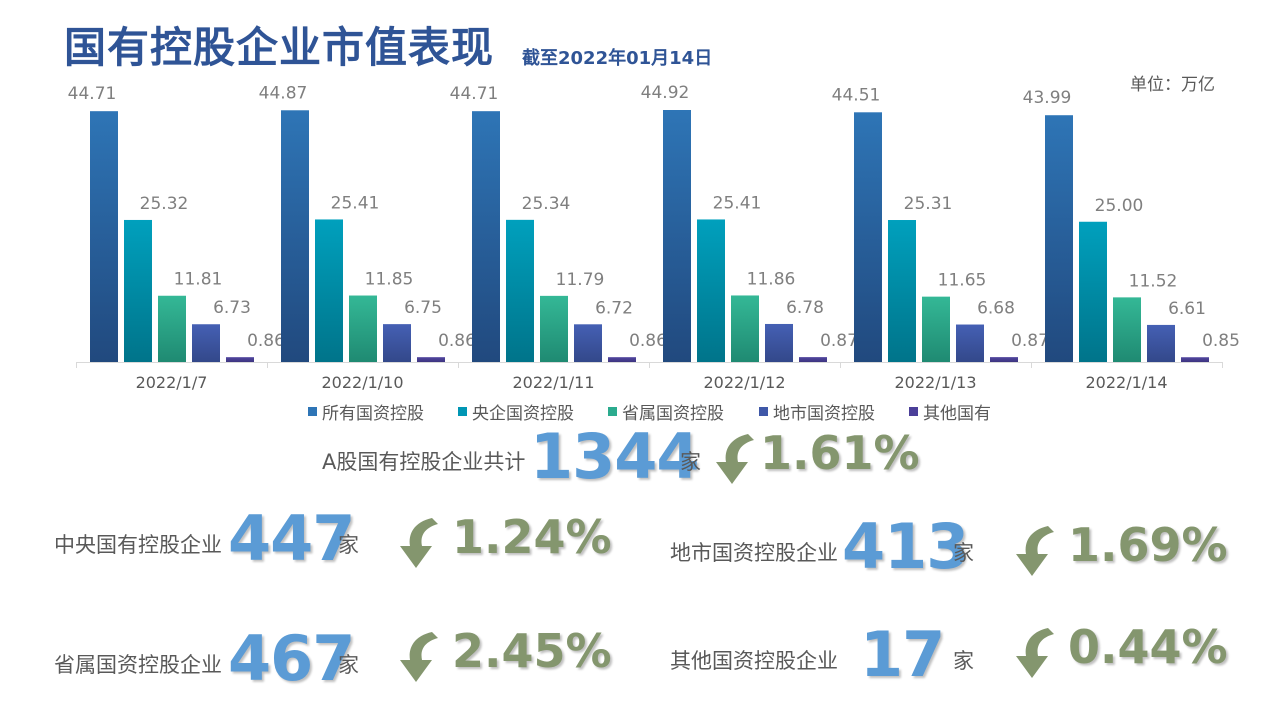  I want to click on legend-label: 所有国资控股, so click(373, 414).